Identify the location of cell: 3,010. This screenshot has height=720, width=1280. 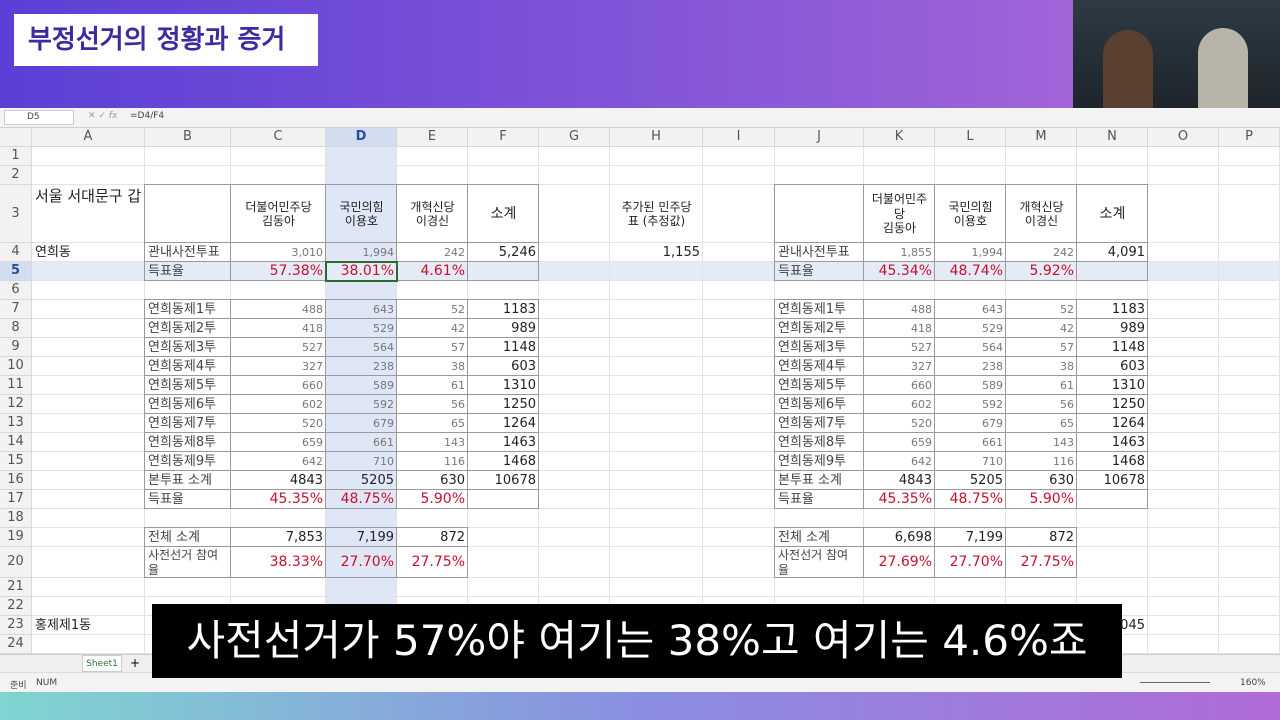
(307, 252).